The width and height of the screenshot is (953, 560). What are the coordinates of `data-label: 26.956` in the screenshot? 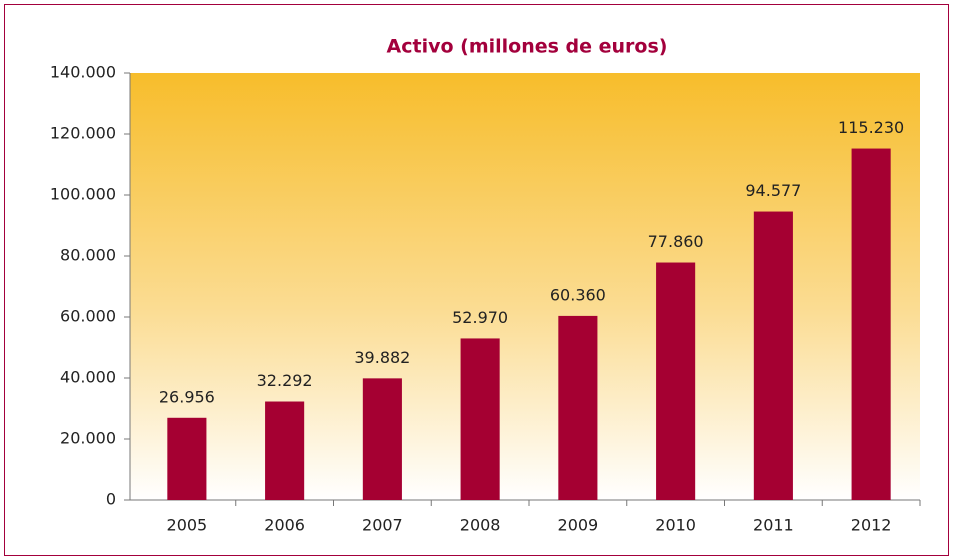 It's located at (187, 396).